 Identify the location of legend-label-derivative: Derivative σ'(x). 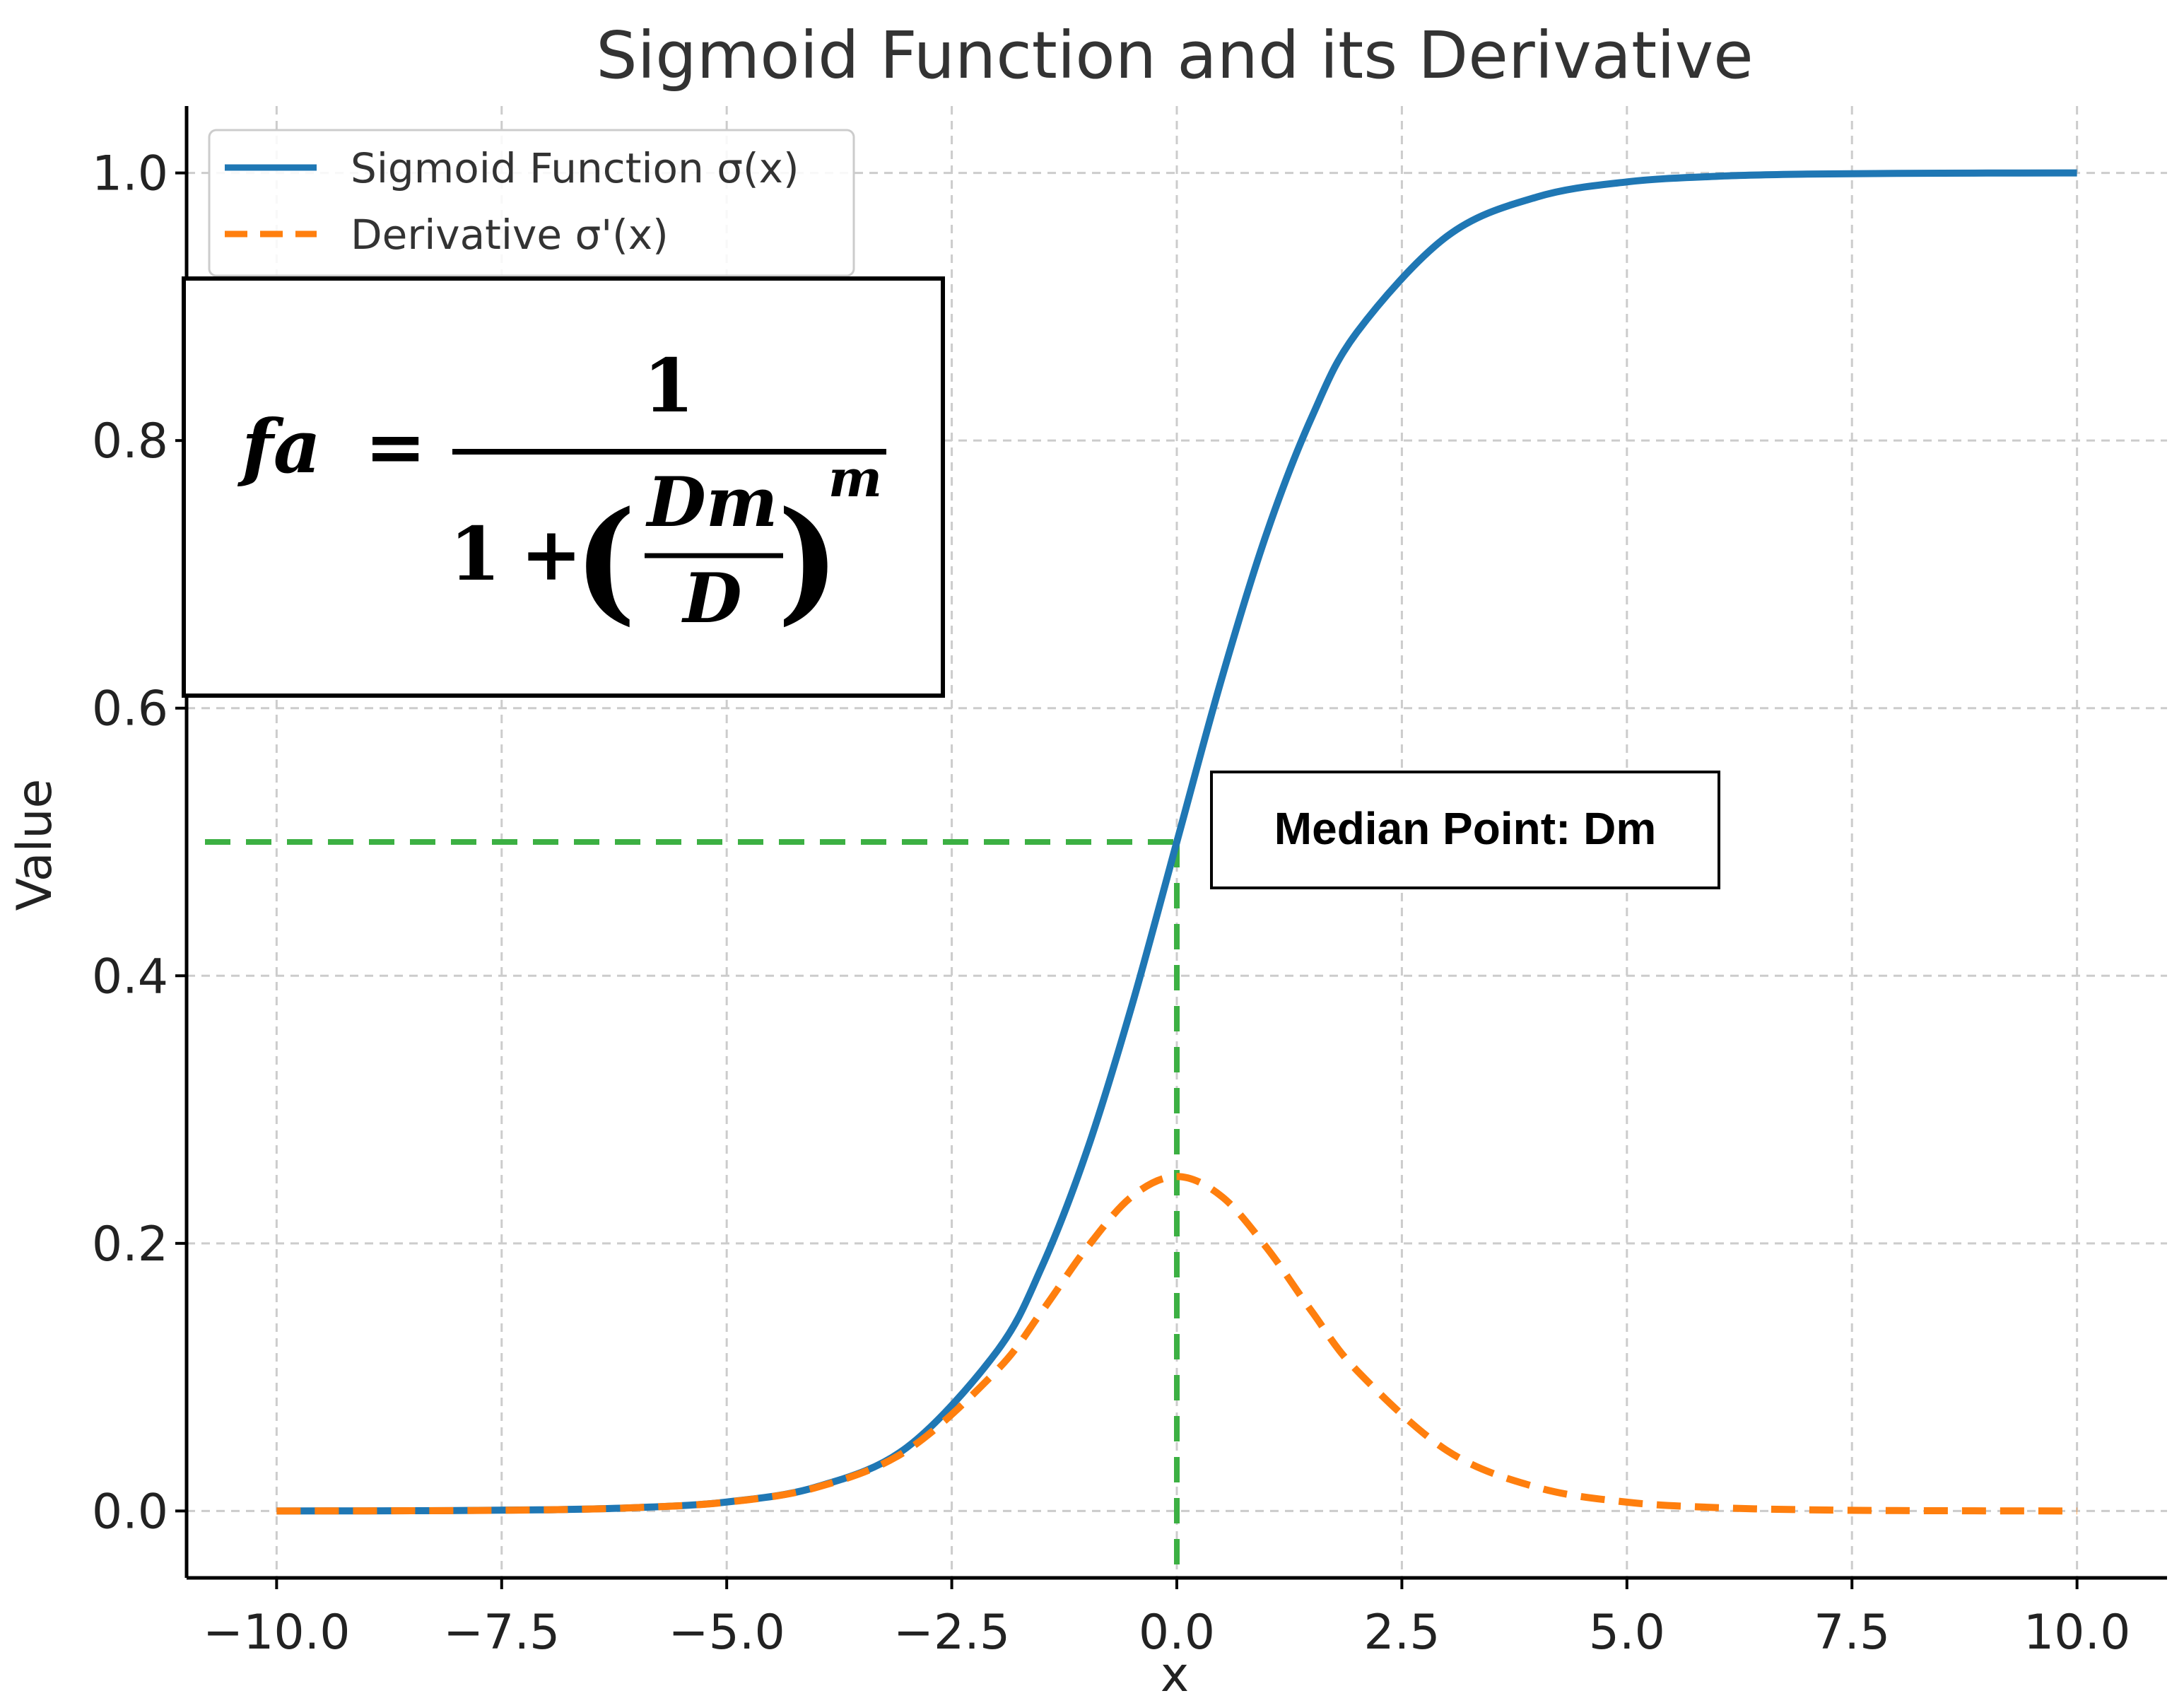
(510, 235).